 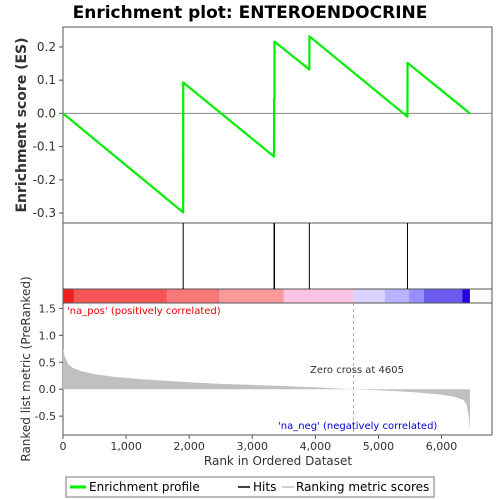 What do you see at coordinates (48, 308) in the screenshot?
I see `metric-ytick-label: 1.5` at bounding box center [48, 308].